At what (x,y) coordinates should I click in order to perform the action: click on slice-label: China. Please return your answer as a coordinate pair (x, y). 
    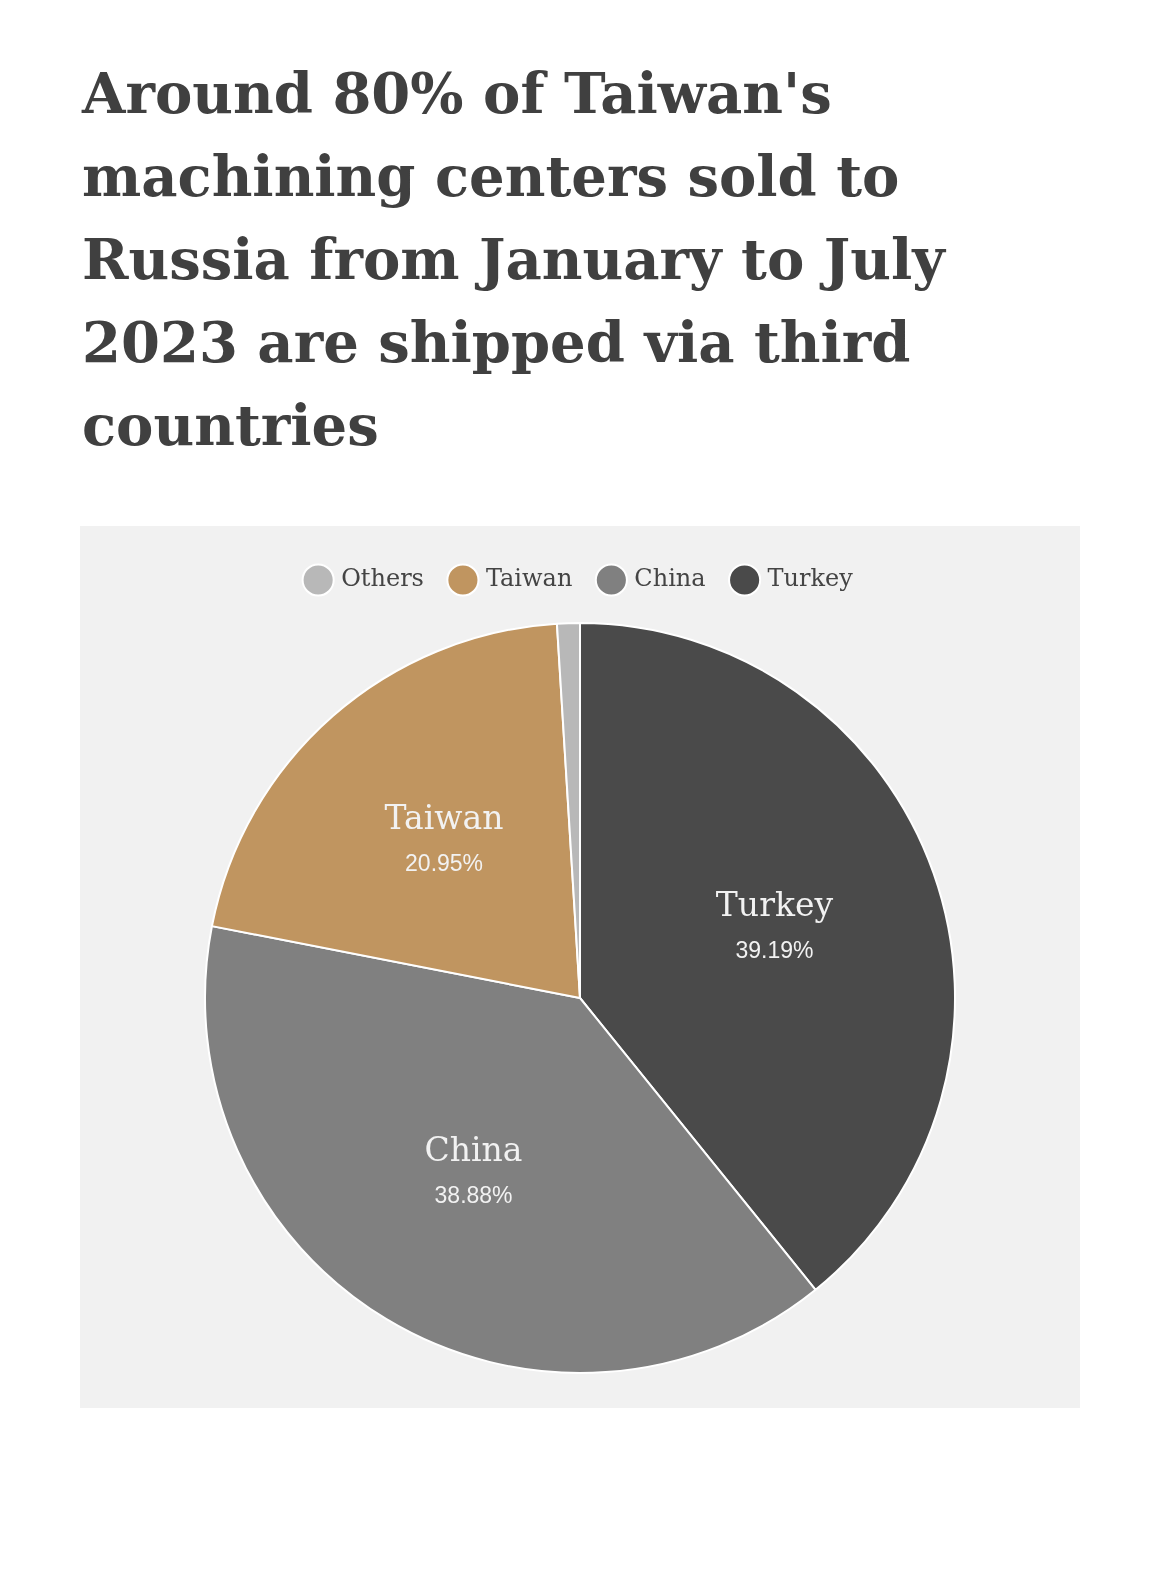
    Looking at the image, I should click on (473, 1150).